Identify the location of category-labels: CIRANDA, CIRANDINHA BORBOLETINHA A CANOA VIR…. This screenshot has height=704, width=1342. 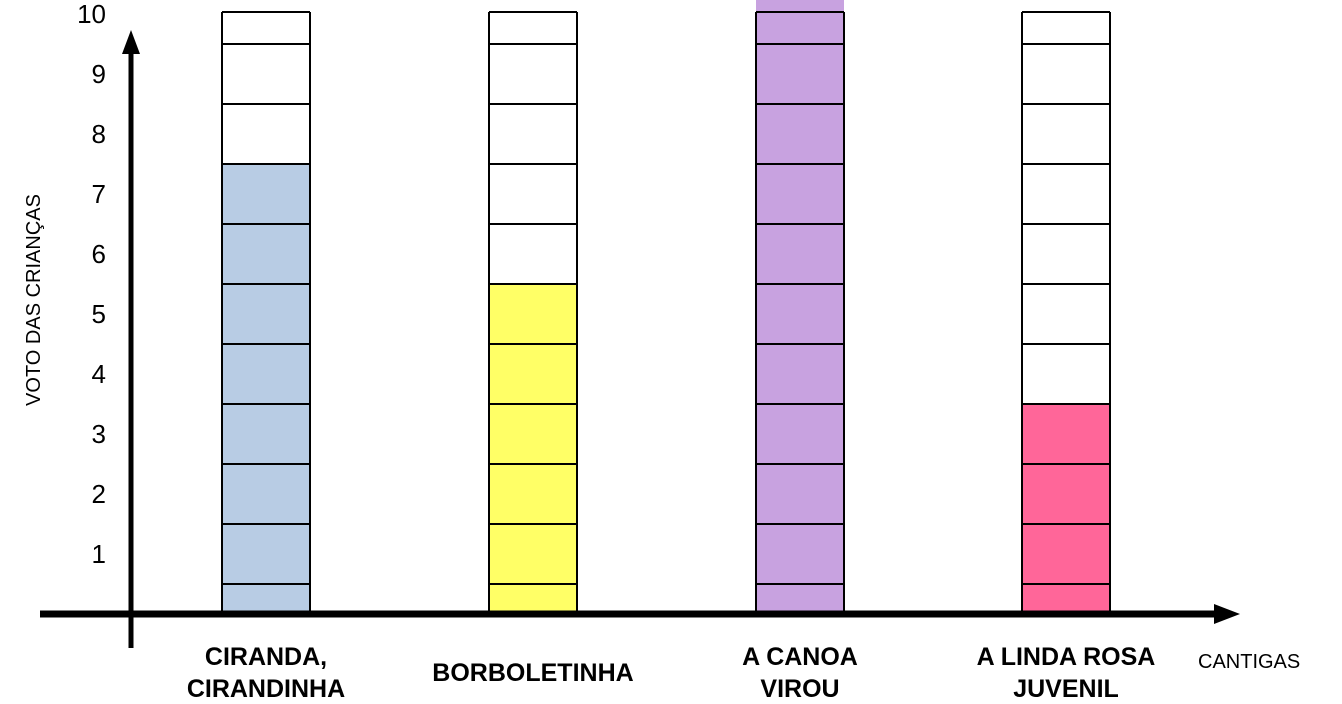
(671, 673).